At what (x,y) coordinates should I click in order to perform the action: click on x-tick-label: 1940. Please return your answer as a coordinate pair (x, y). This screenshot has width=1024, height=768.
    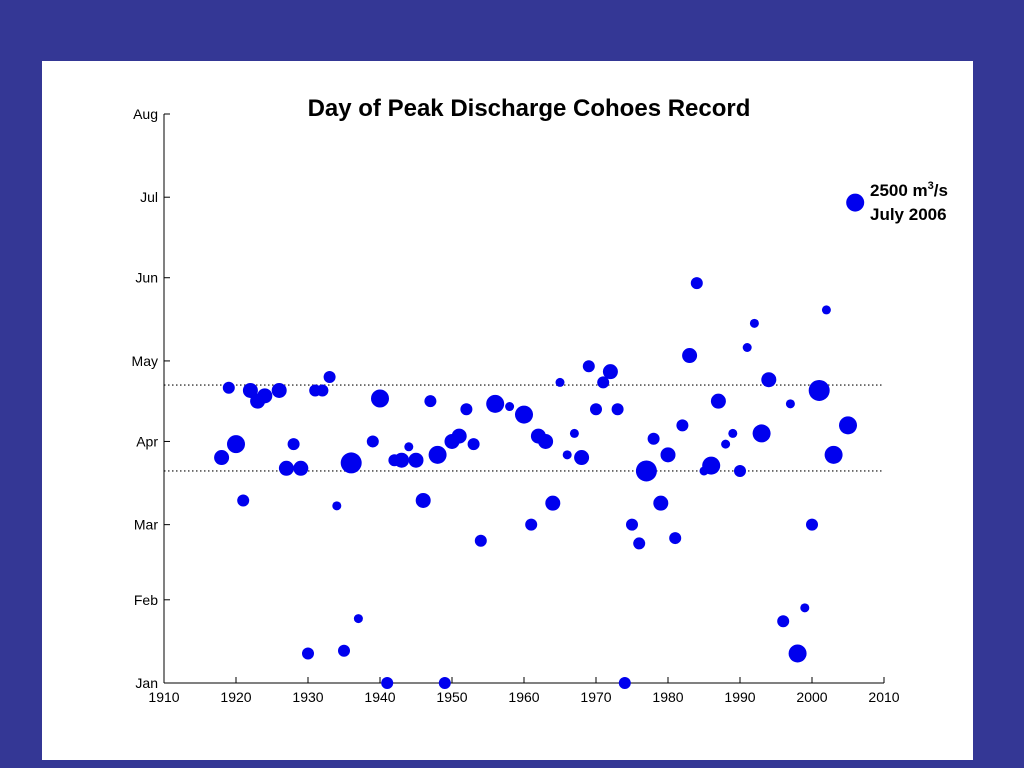
    Looking at the image, I should click on (379, 697).